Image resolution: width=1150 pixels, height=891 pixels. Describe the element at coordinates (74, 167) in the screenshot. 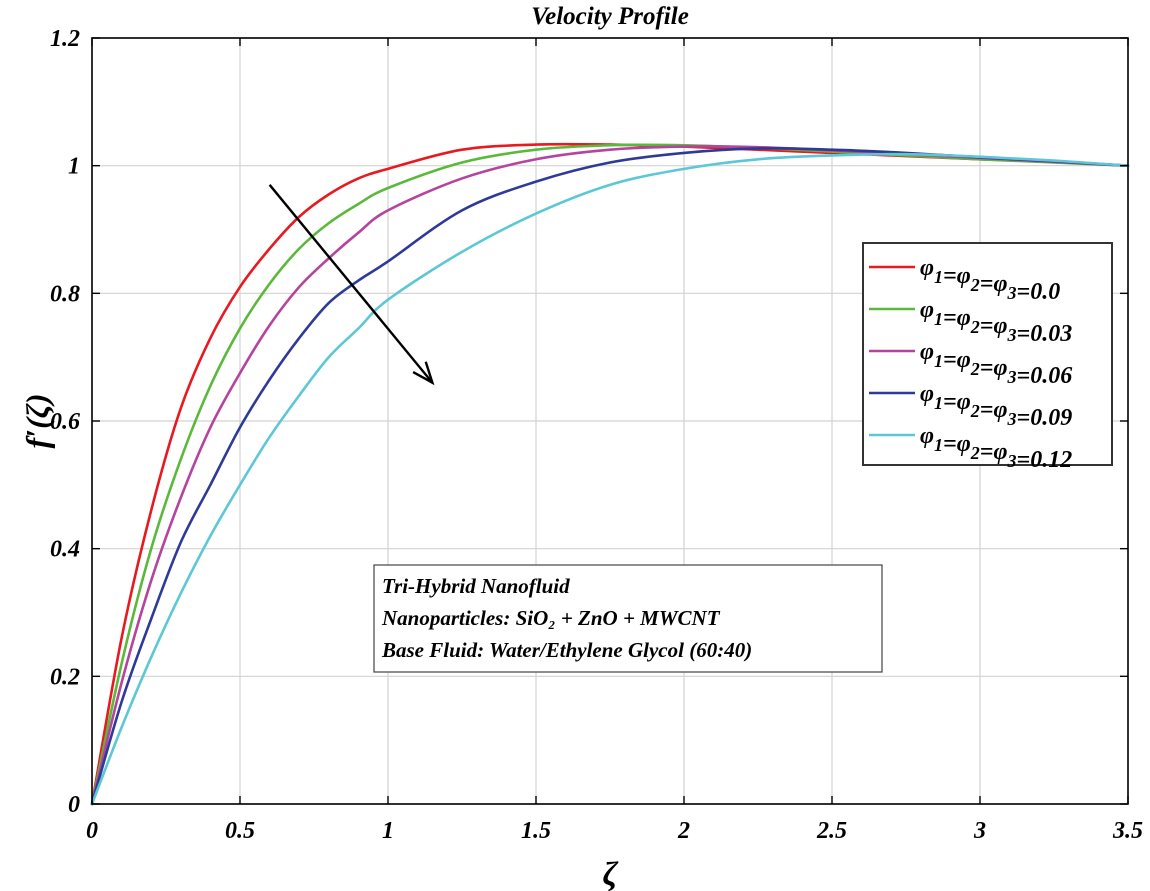

I see `y-tick-label: 1` at that location.